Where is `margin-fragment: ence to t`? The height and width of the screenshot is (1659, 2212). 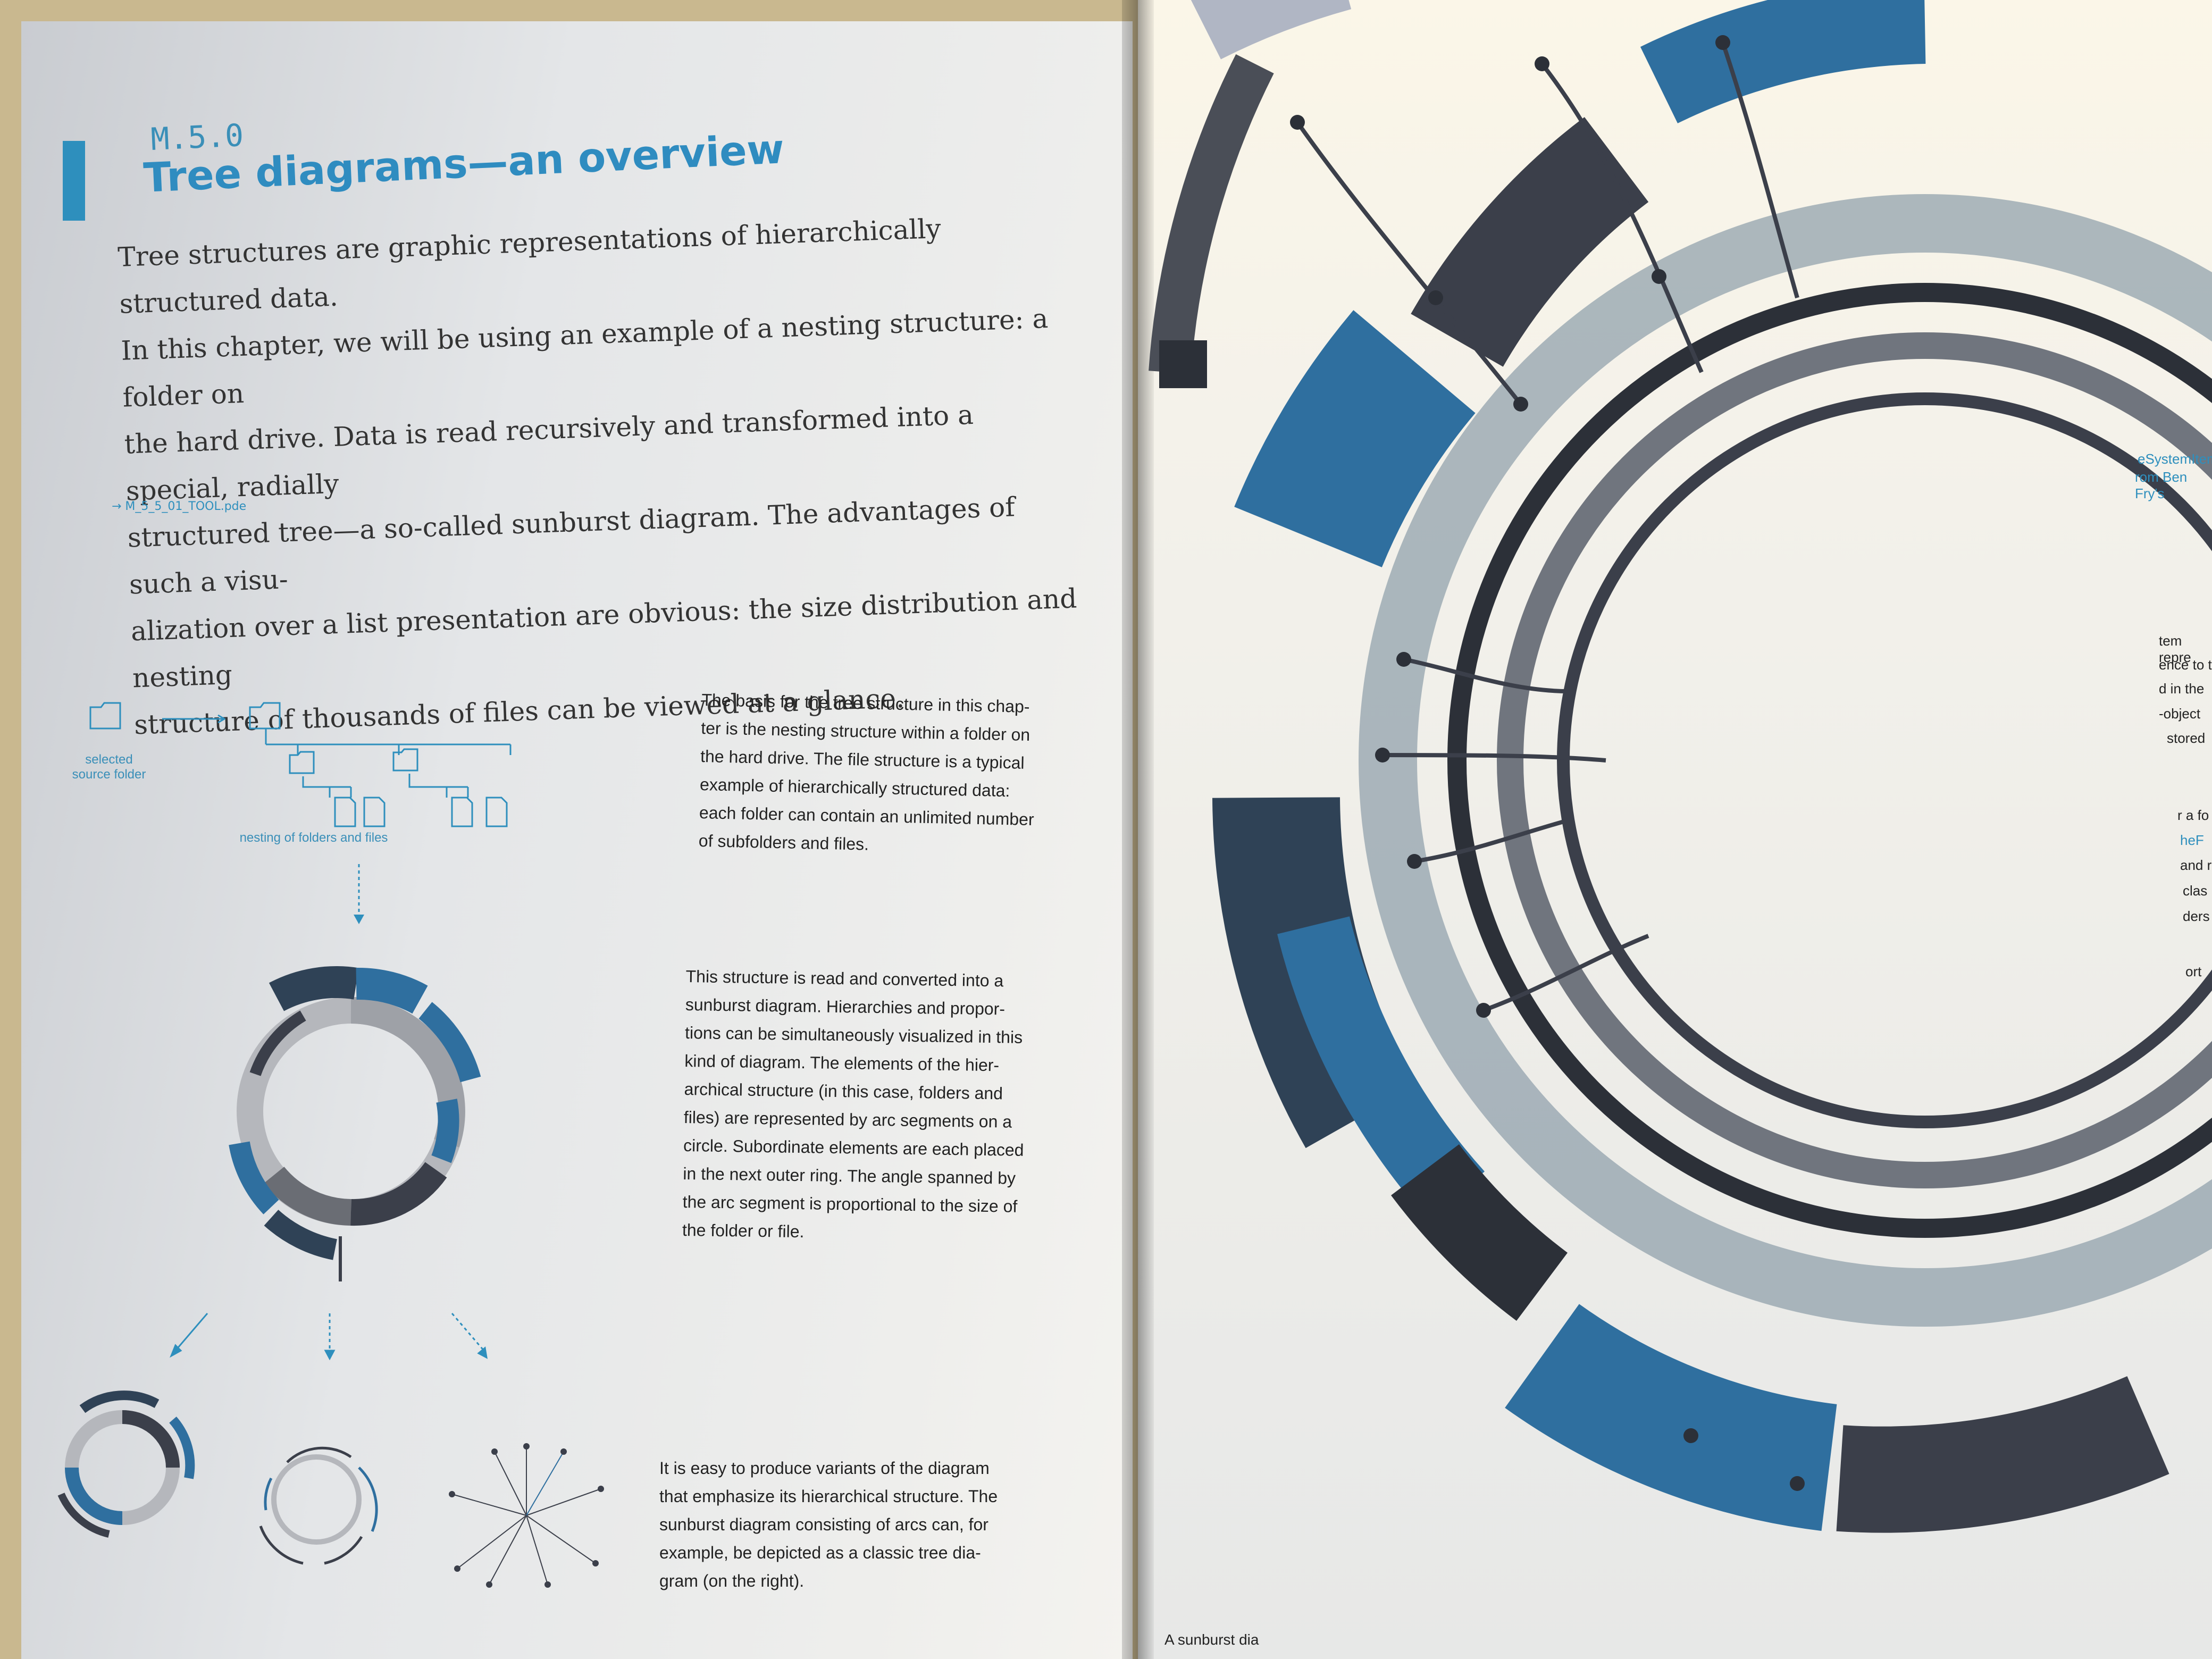
margin-fragment: ence to t is located at coordinates (2185, 665).